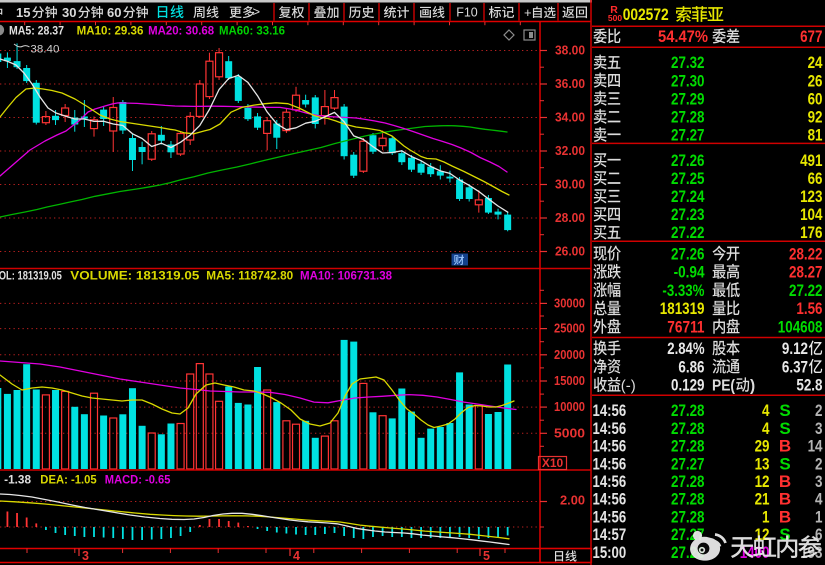  I want to click on svg-text: 10000, so click(569, 407).